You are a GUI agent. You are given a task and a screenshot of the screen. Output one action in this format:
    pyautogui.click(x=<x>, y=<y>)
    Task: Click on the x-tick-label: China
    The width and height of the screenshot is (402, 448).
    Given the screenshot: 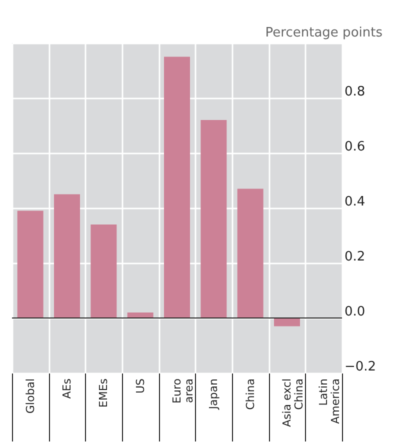 What is the action you would take?
    pyautogui.click(x=250, y=394)
    